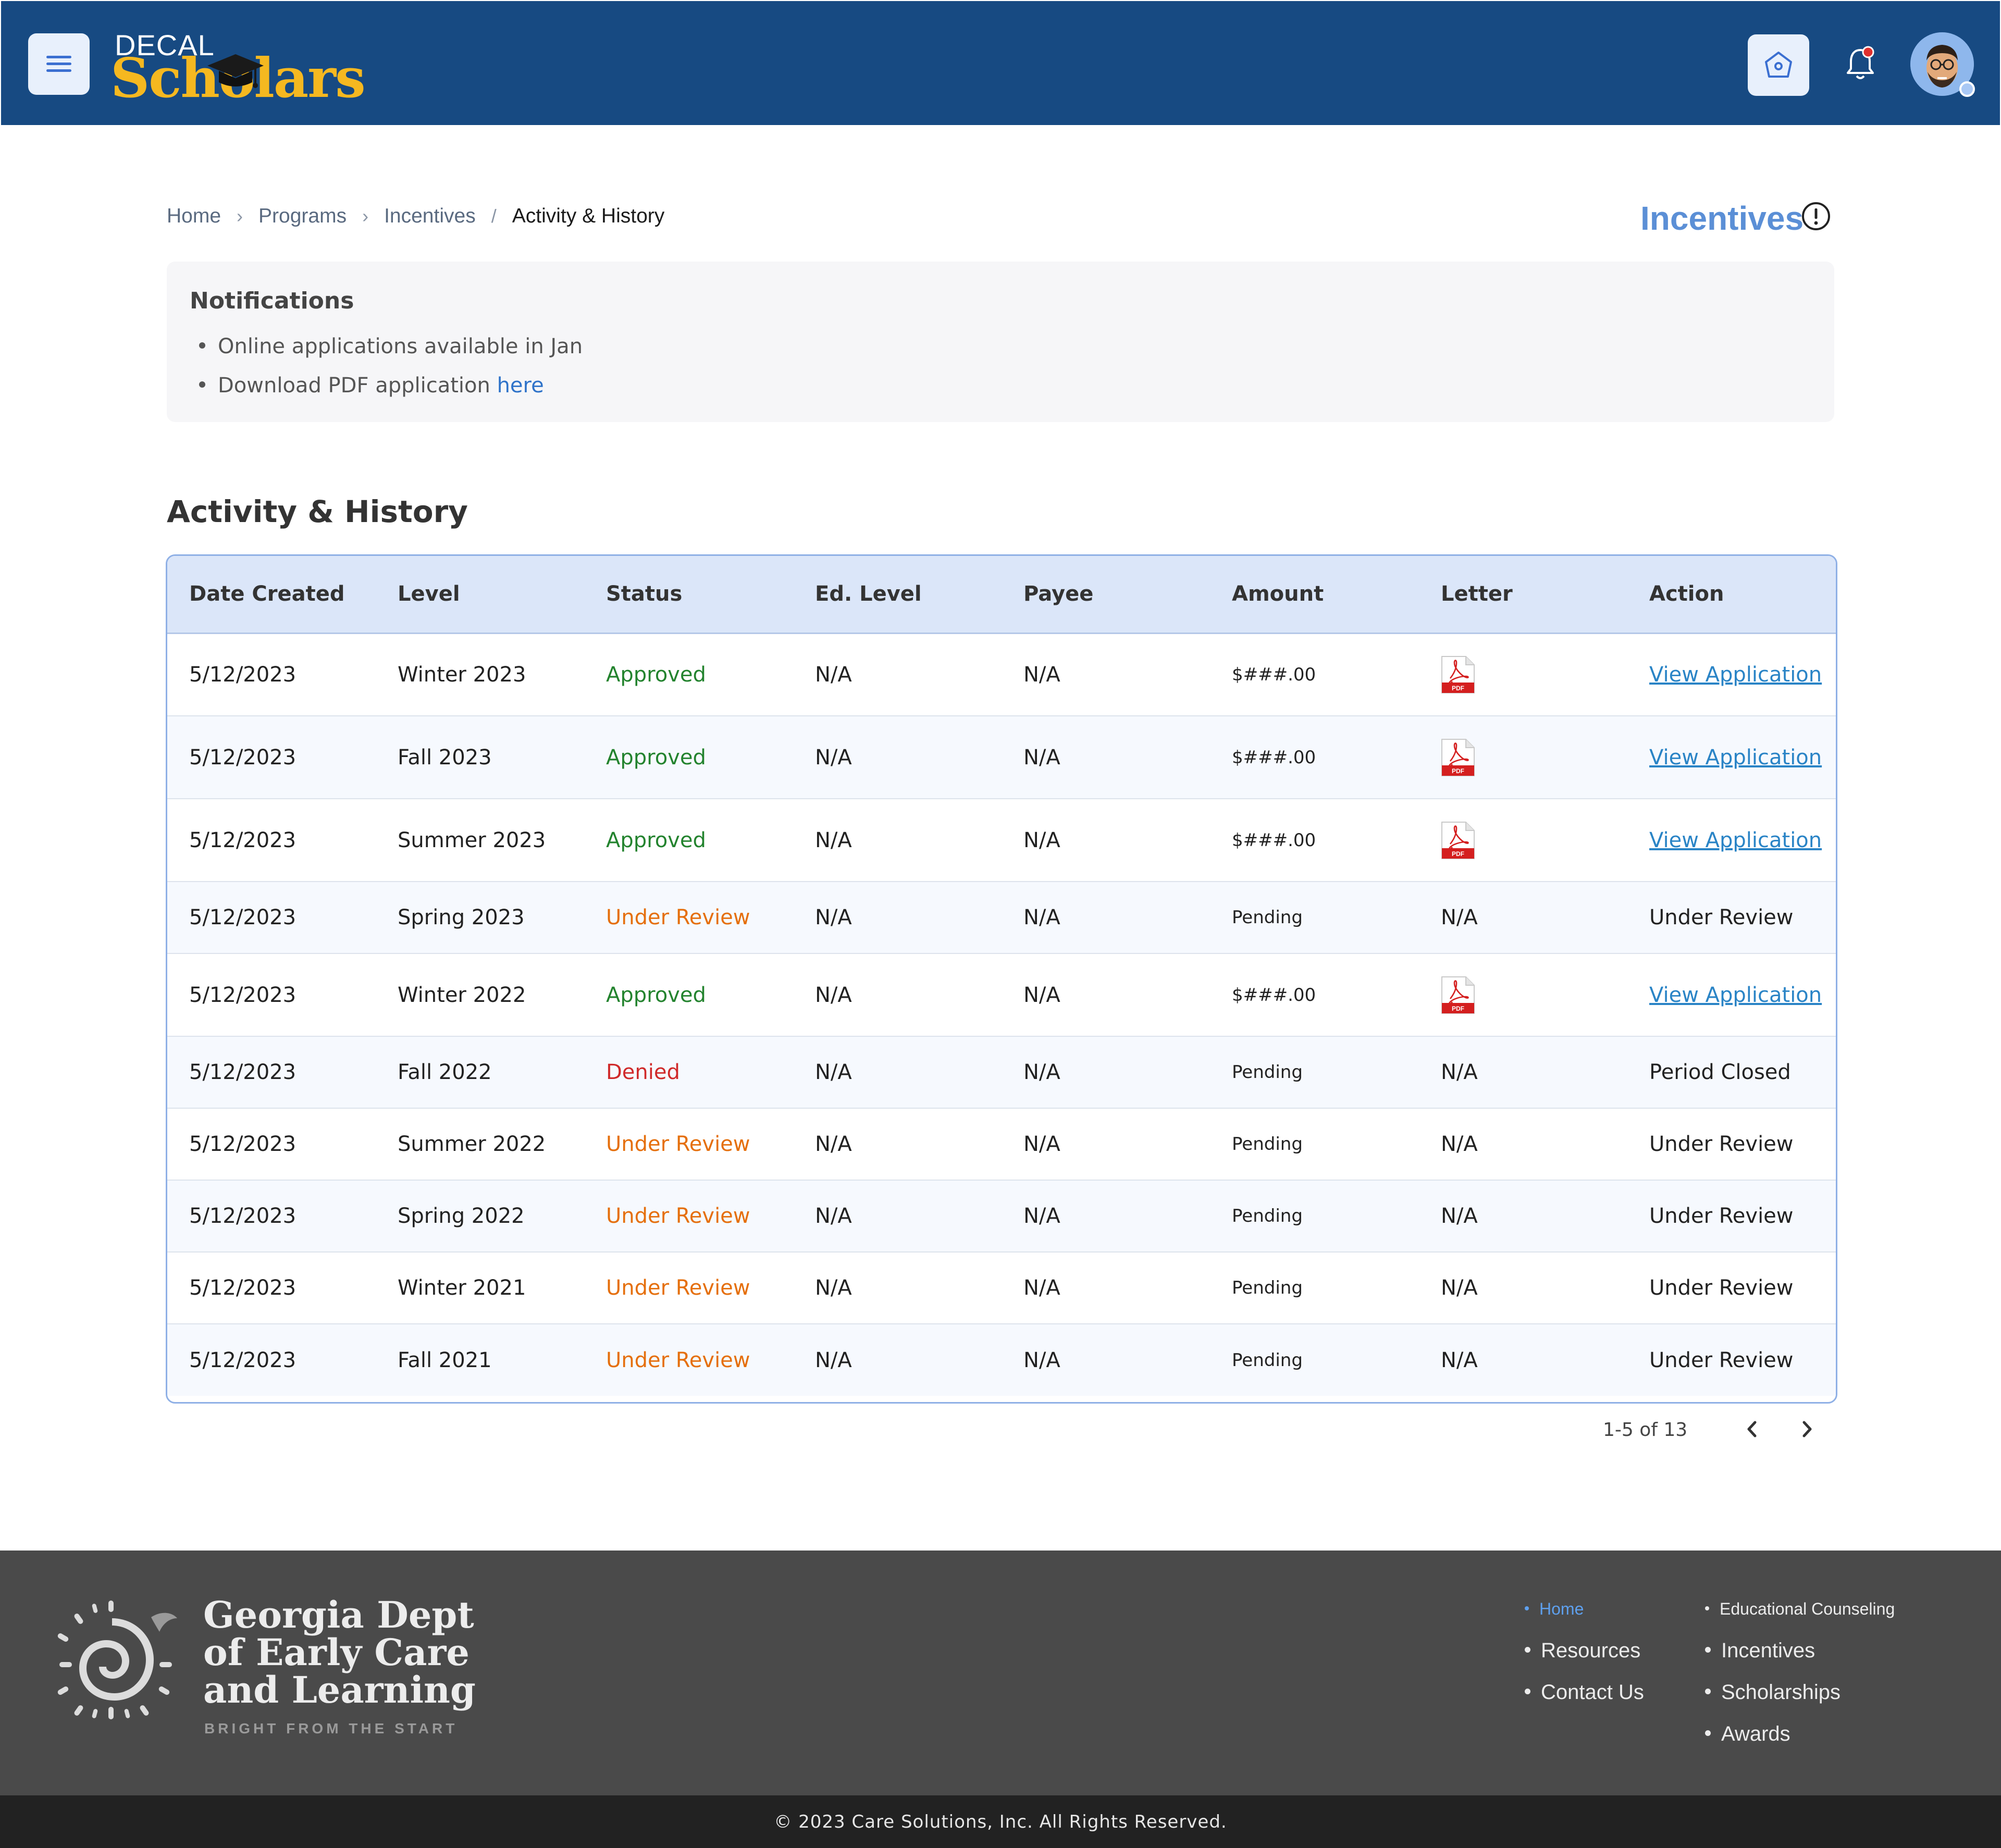 The image size is (2001, 1848). What do you see at coordinates (1645, 1430) in the screenshot?
I see `pagination-range: 1-5 of 13` at bounding box center [1645, 1430].